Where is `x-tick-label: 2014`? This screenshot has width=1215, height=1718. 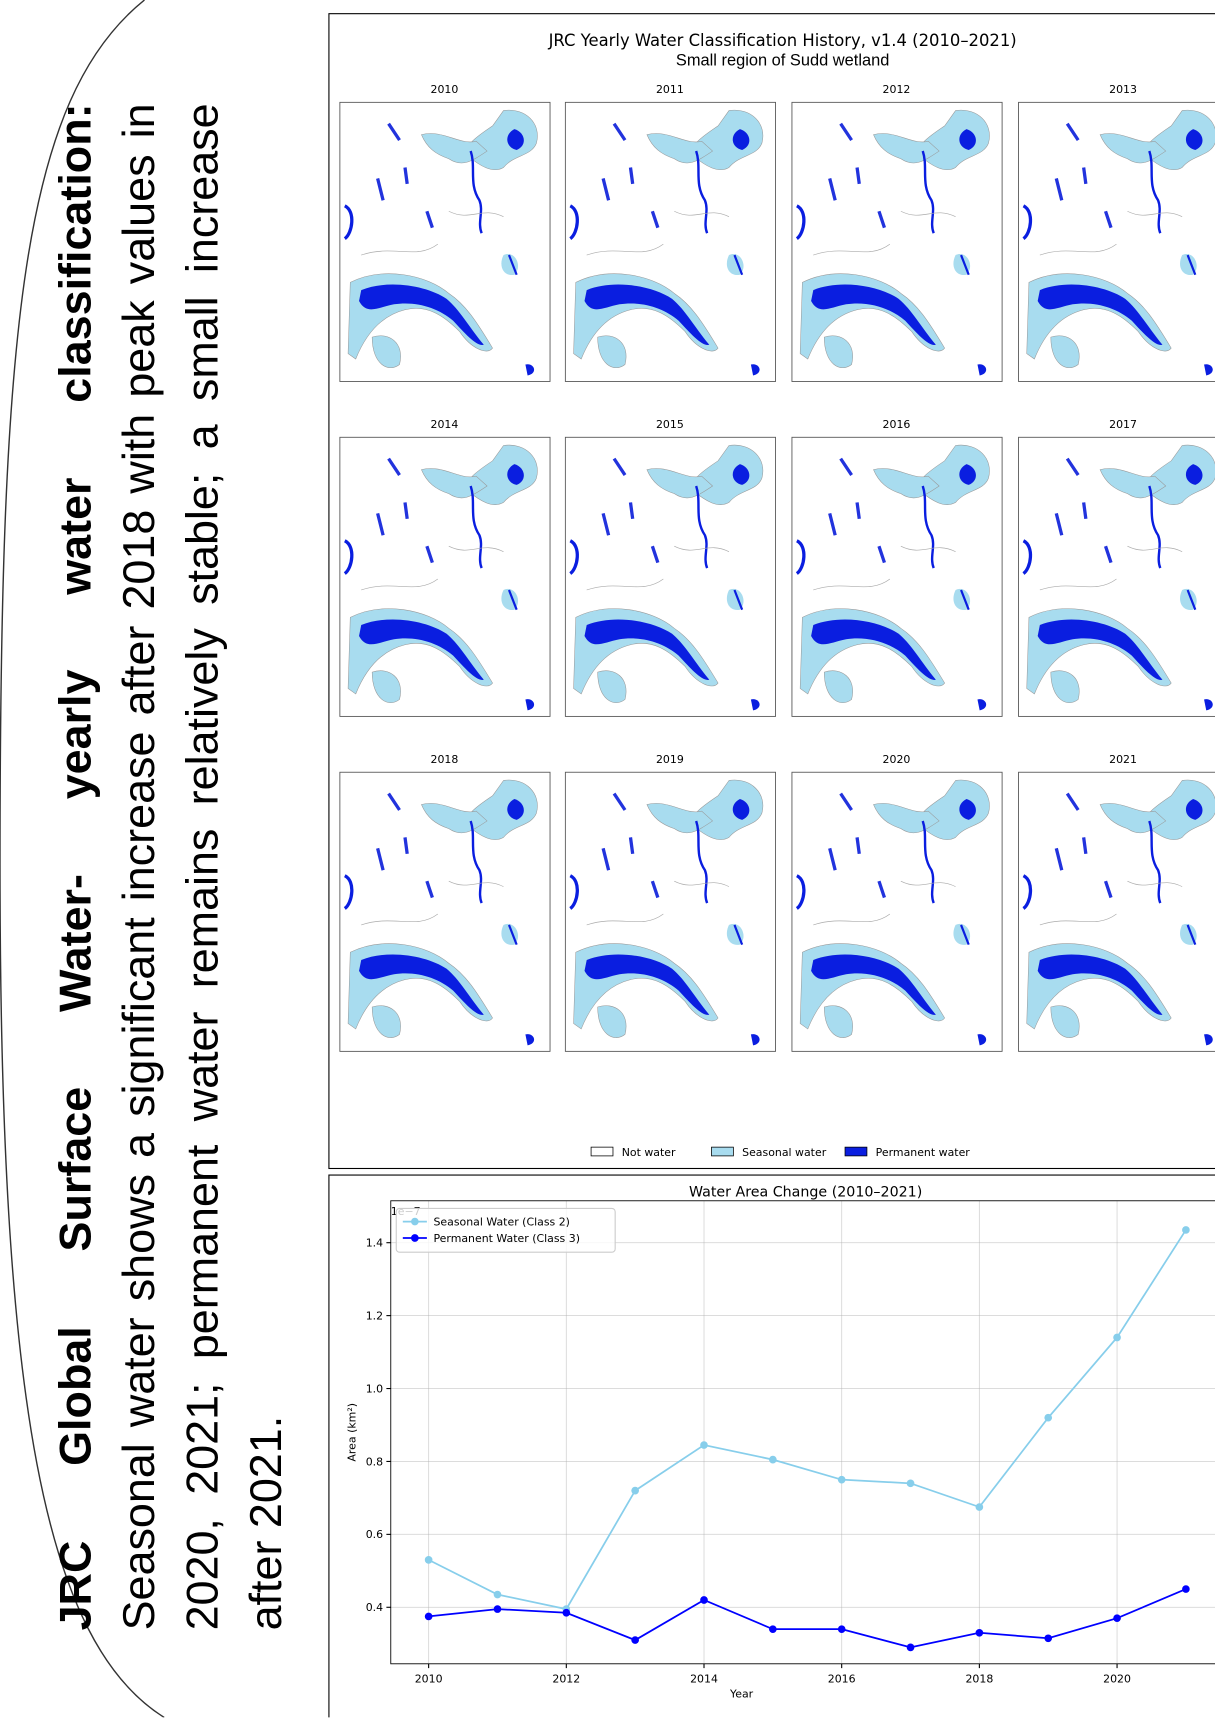 x-tick-label: 2014 is located at coordinates (704, 1678).